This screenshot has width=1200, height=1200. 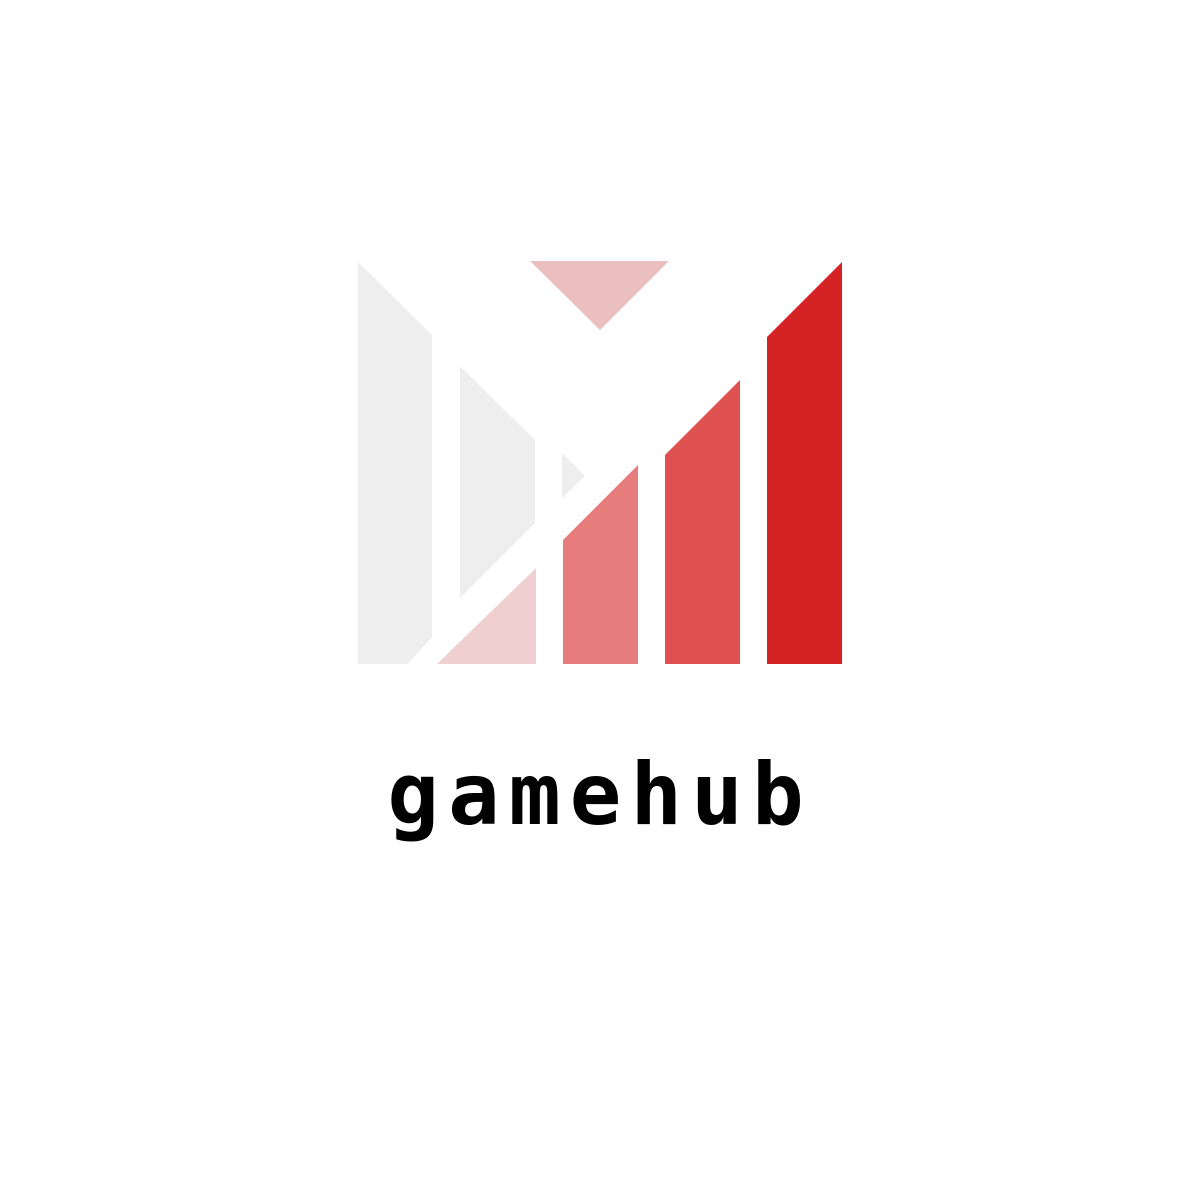 I want to click on logo-small-triangle, so click(x=573, y=475).